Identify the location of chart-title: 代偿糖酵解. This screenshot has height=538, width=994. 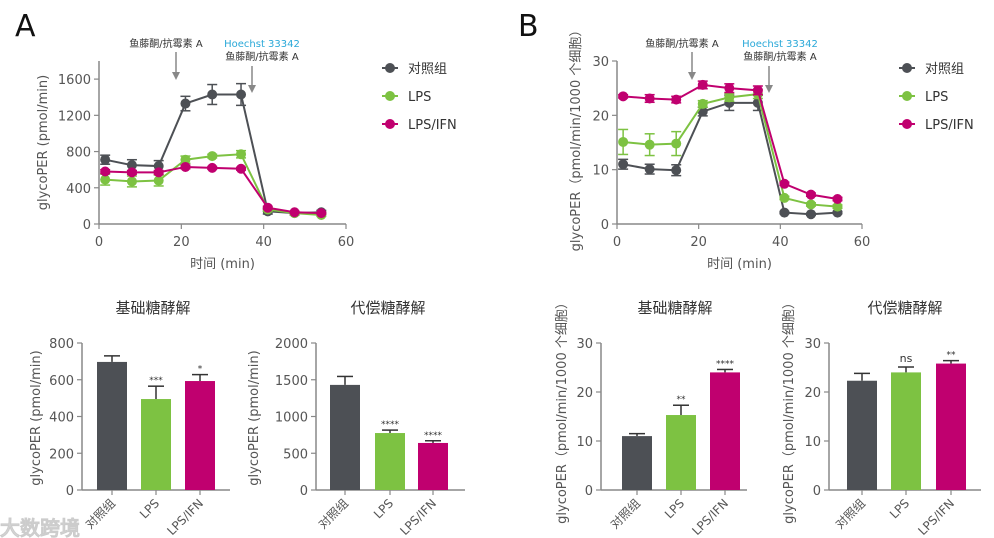
(387, 308).